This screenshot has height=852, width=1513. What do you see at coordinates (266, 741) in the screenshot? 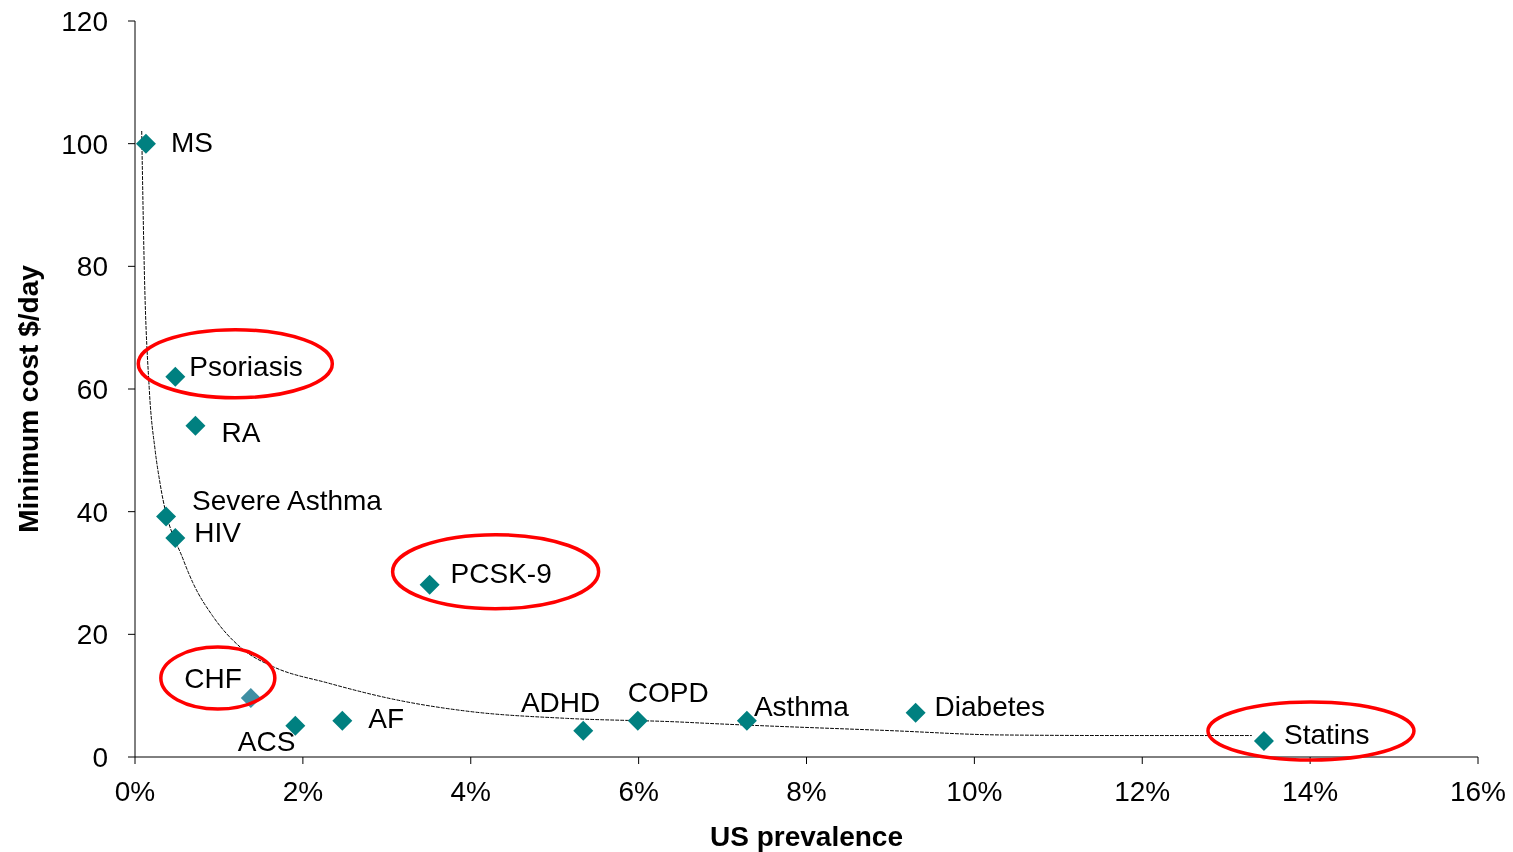
I see `annotation: ACS` at bounding box center [266, 741].